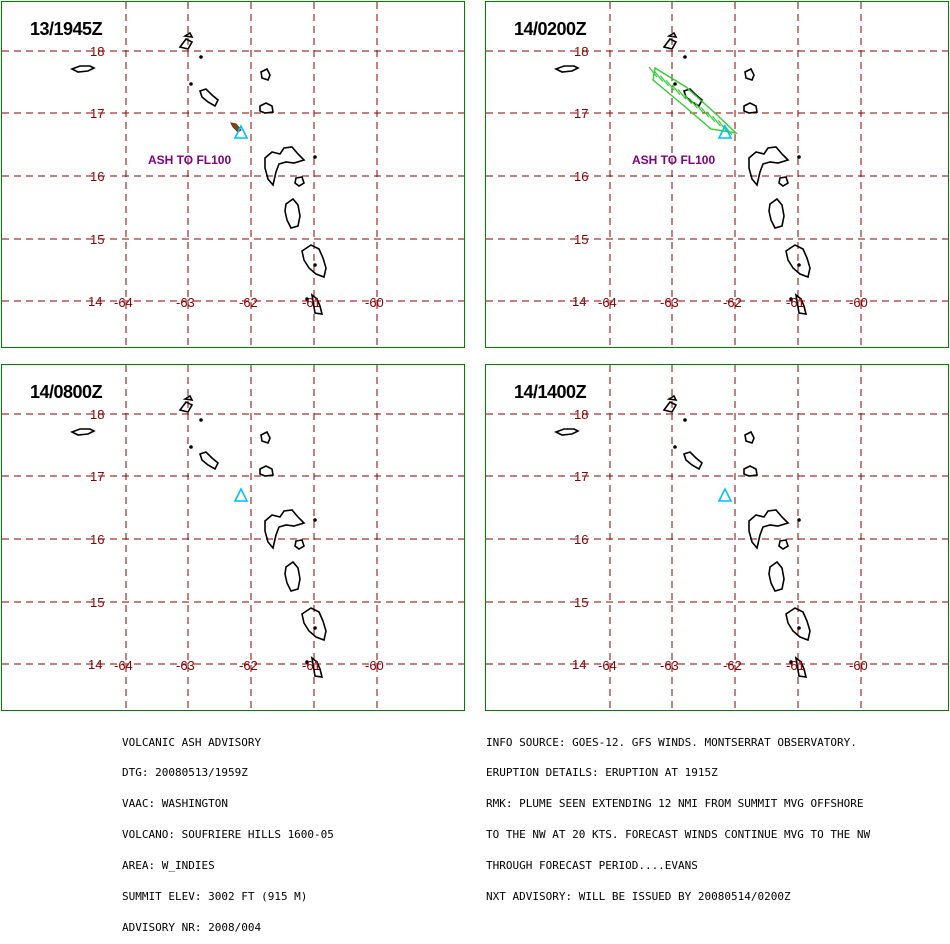 The width and height of the screenshot is (950, 944). I want to click on lat-tick-label: 17, so click(581, 113).